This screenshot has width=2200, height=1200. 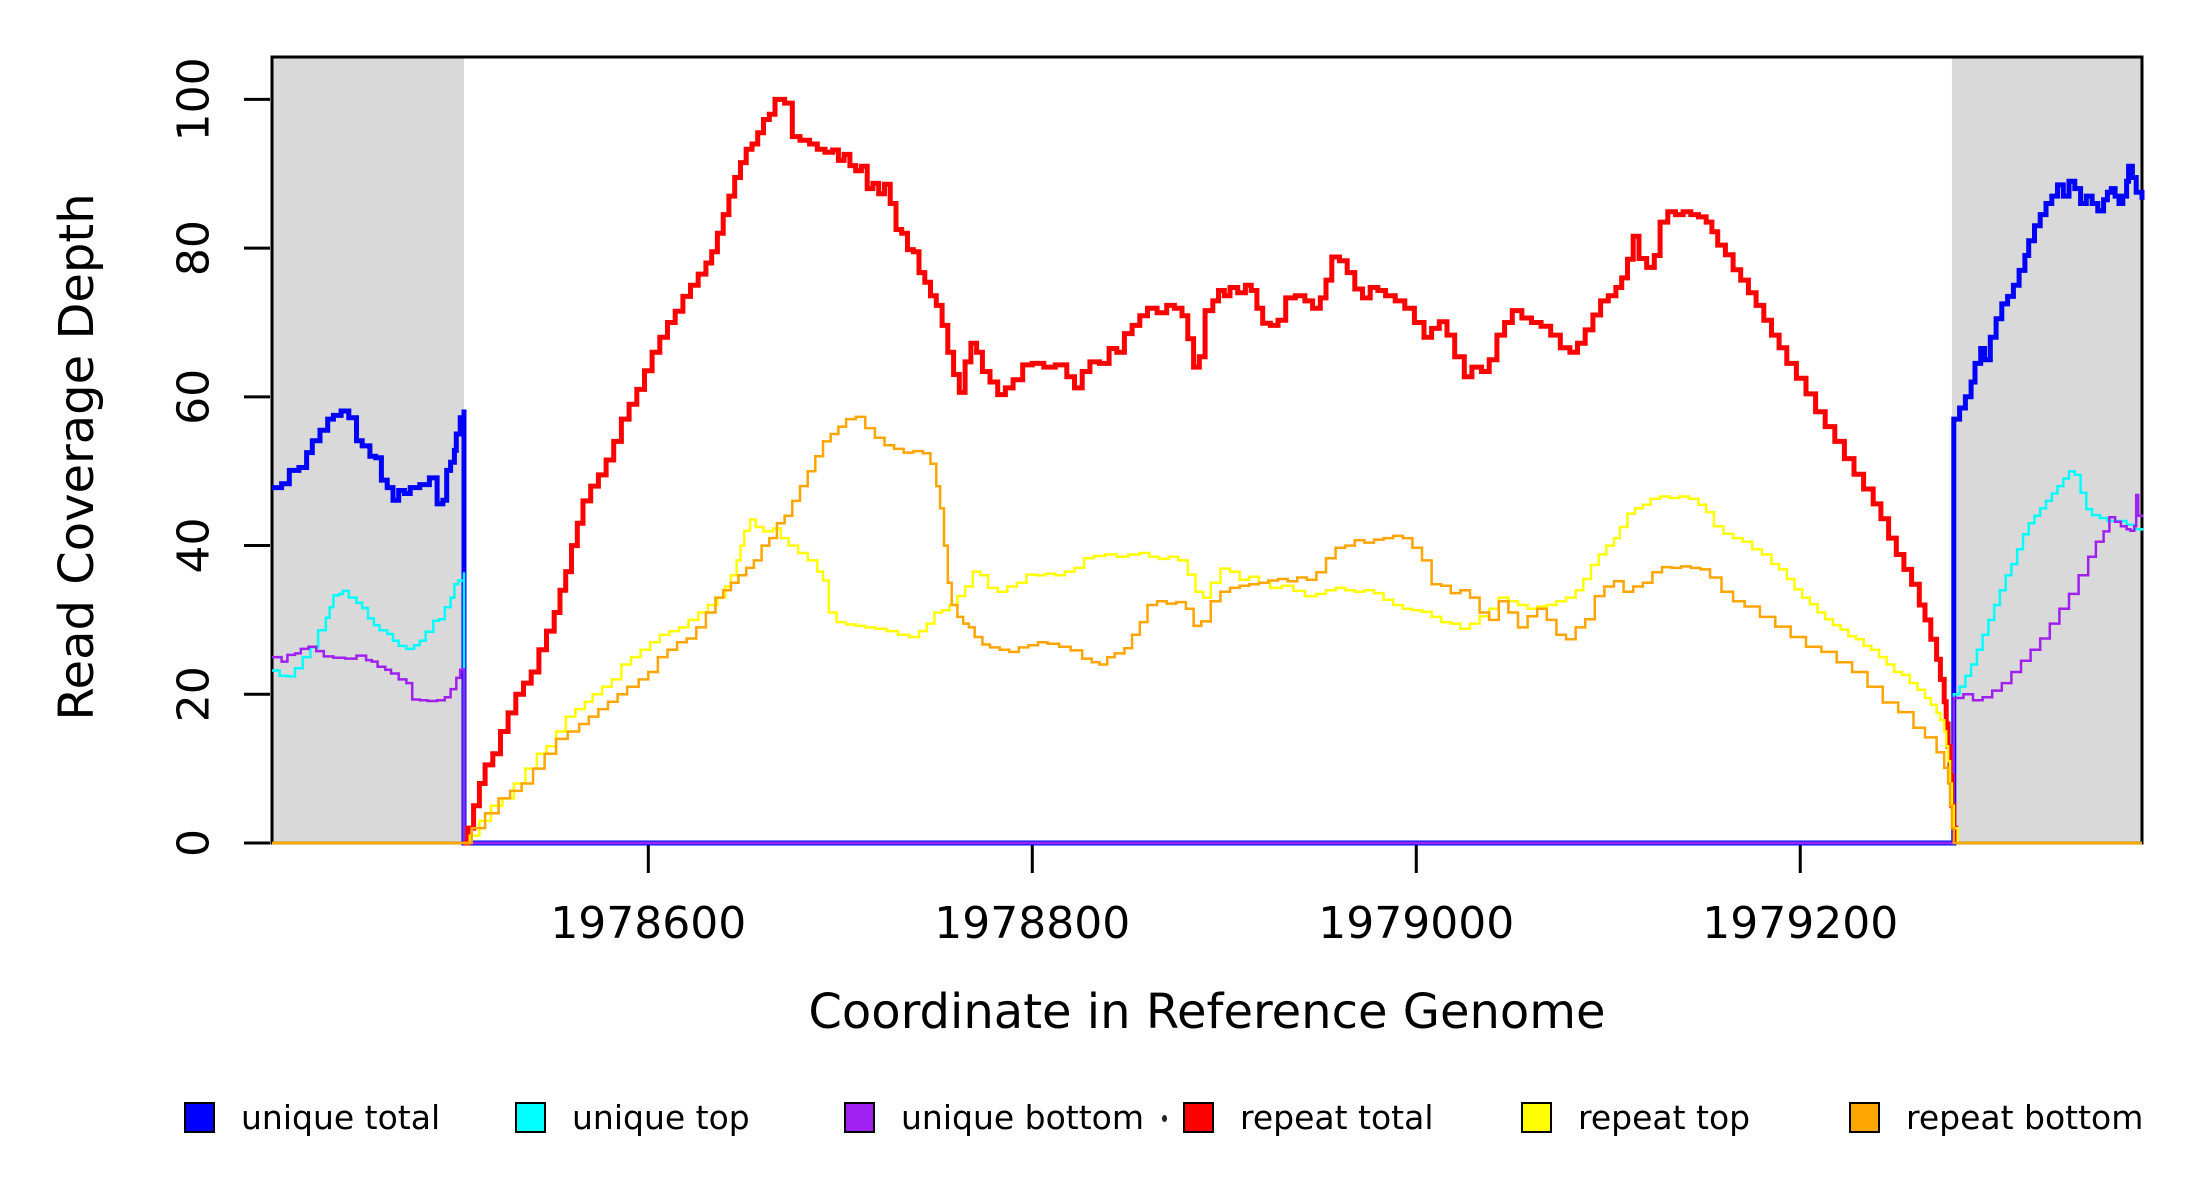 I want to click on x-axis-tick-label: 1979000, so click(x=1416, y=923).